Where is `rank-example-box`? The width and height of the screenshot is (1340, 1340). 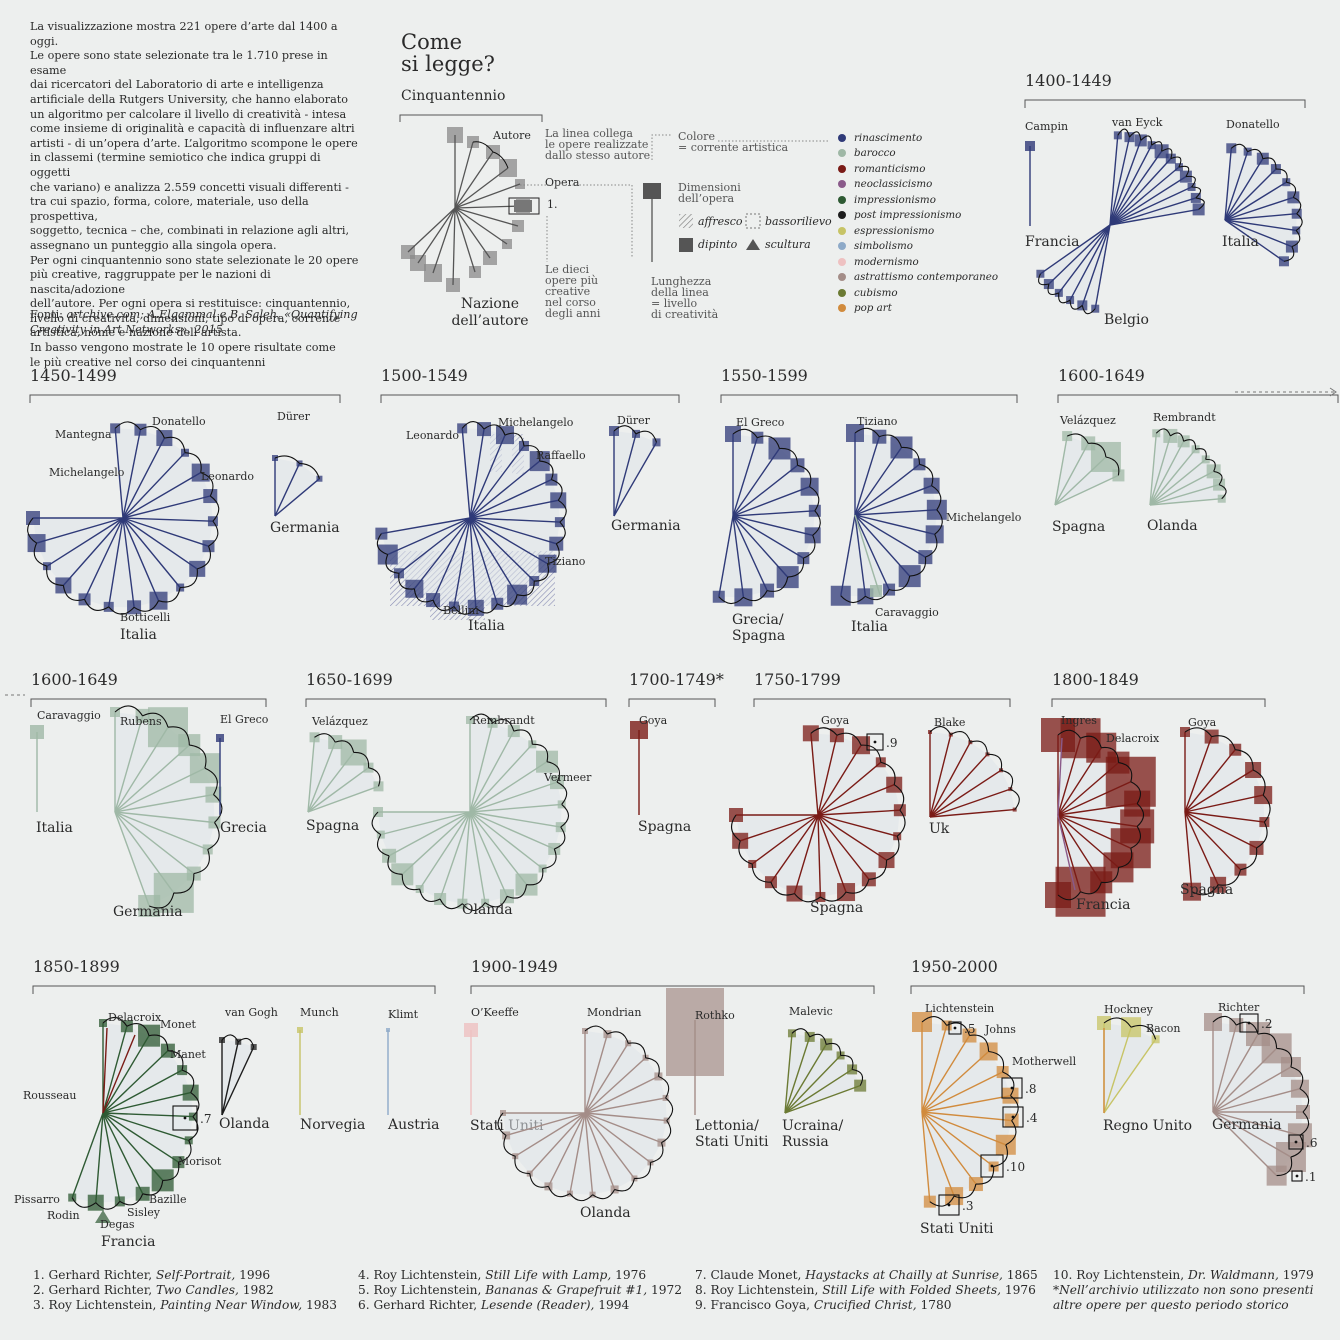 rank-example-box is located at coordinates (524, 206).